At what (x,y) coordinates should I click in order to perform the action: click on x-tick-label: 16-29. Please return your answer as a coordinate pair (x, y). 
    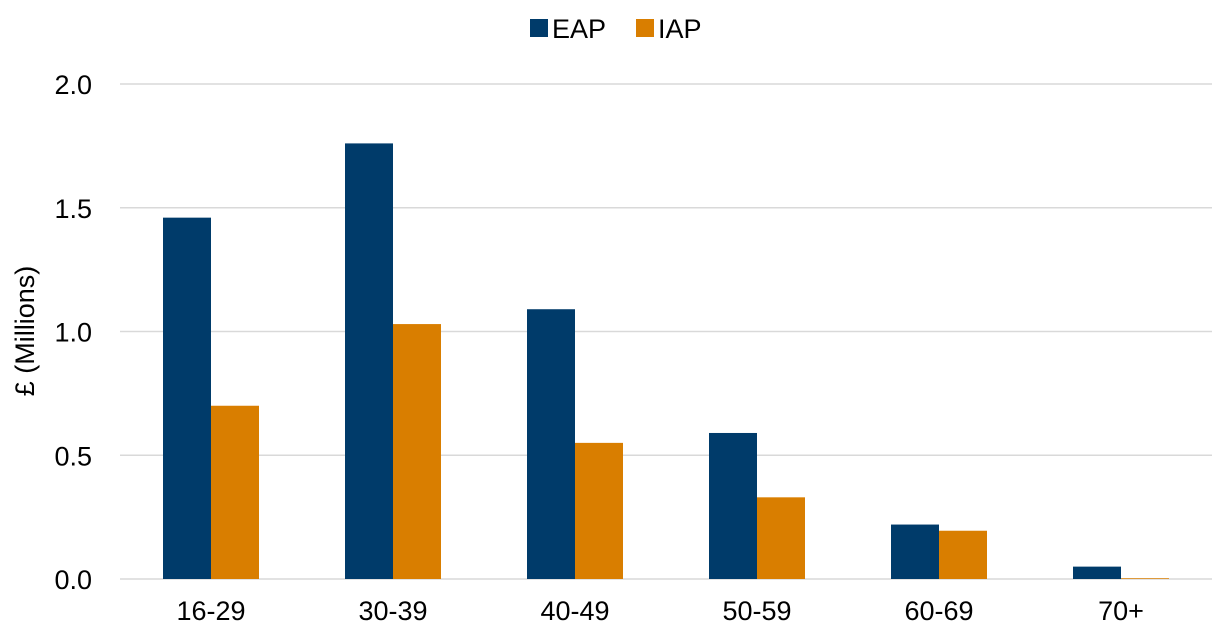
    Looking at the image, I should click on (210, 611).